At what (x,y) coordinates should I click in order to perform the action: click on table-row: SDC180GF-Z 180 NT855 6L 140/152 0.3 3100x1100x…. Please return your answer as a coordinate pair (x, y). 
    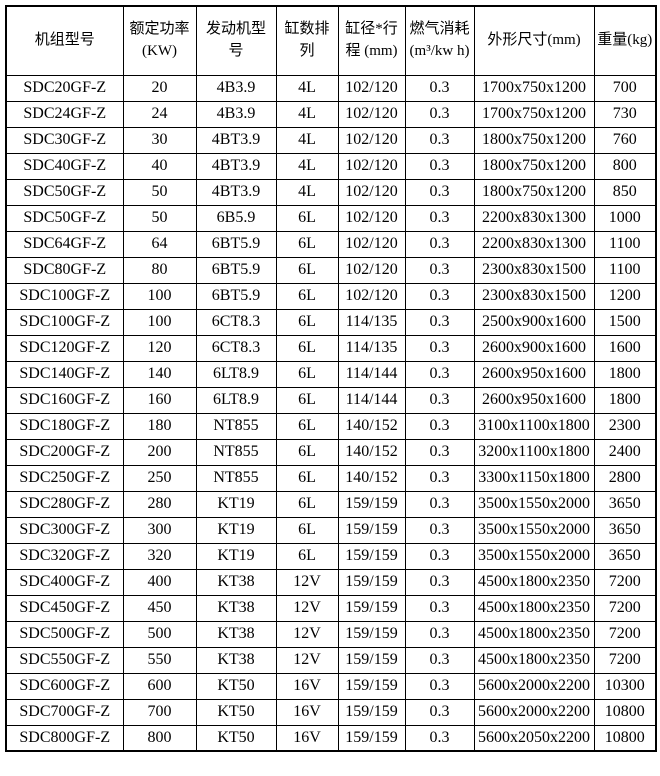
    Looking at the image, I should click on (331, 426).